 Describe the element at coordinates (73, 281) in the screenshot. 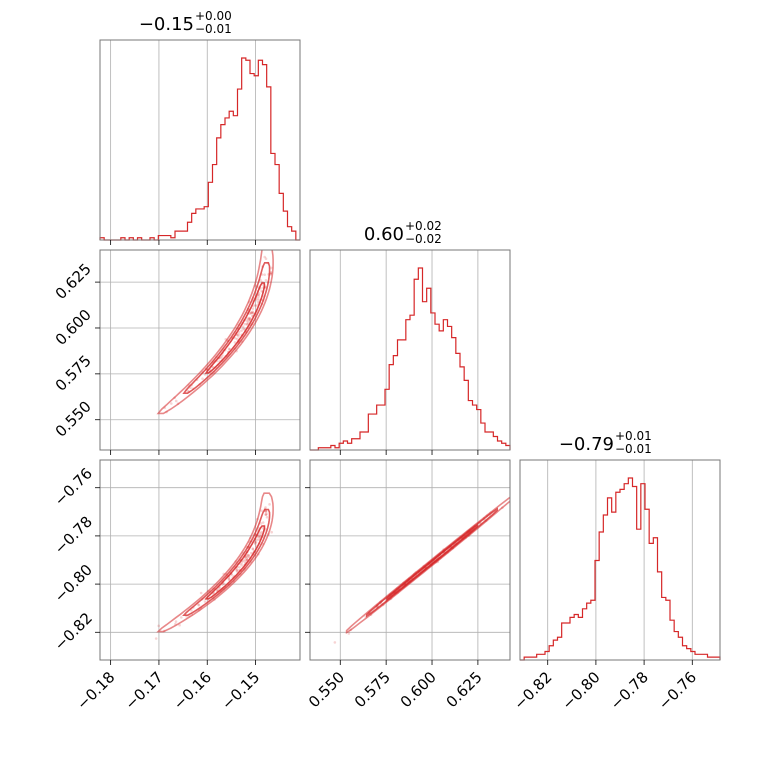

I see `y-tick-label: 0.625` at that location.